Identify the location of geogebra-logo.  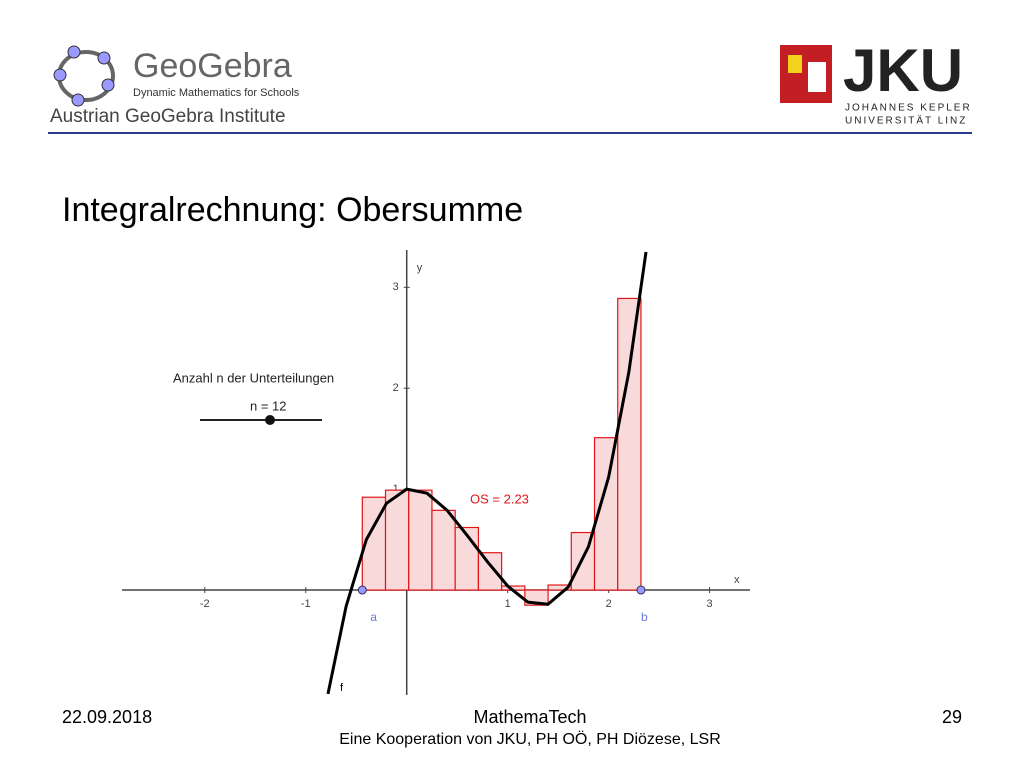
(84, 76).